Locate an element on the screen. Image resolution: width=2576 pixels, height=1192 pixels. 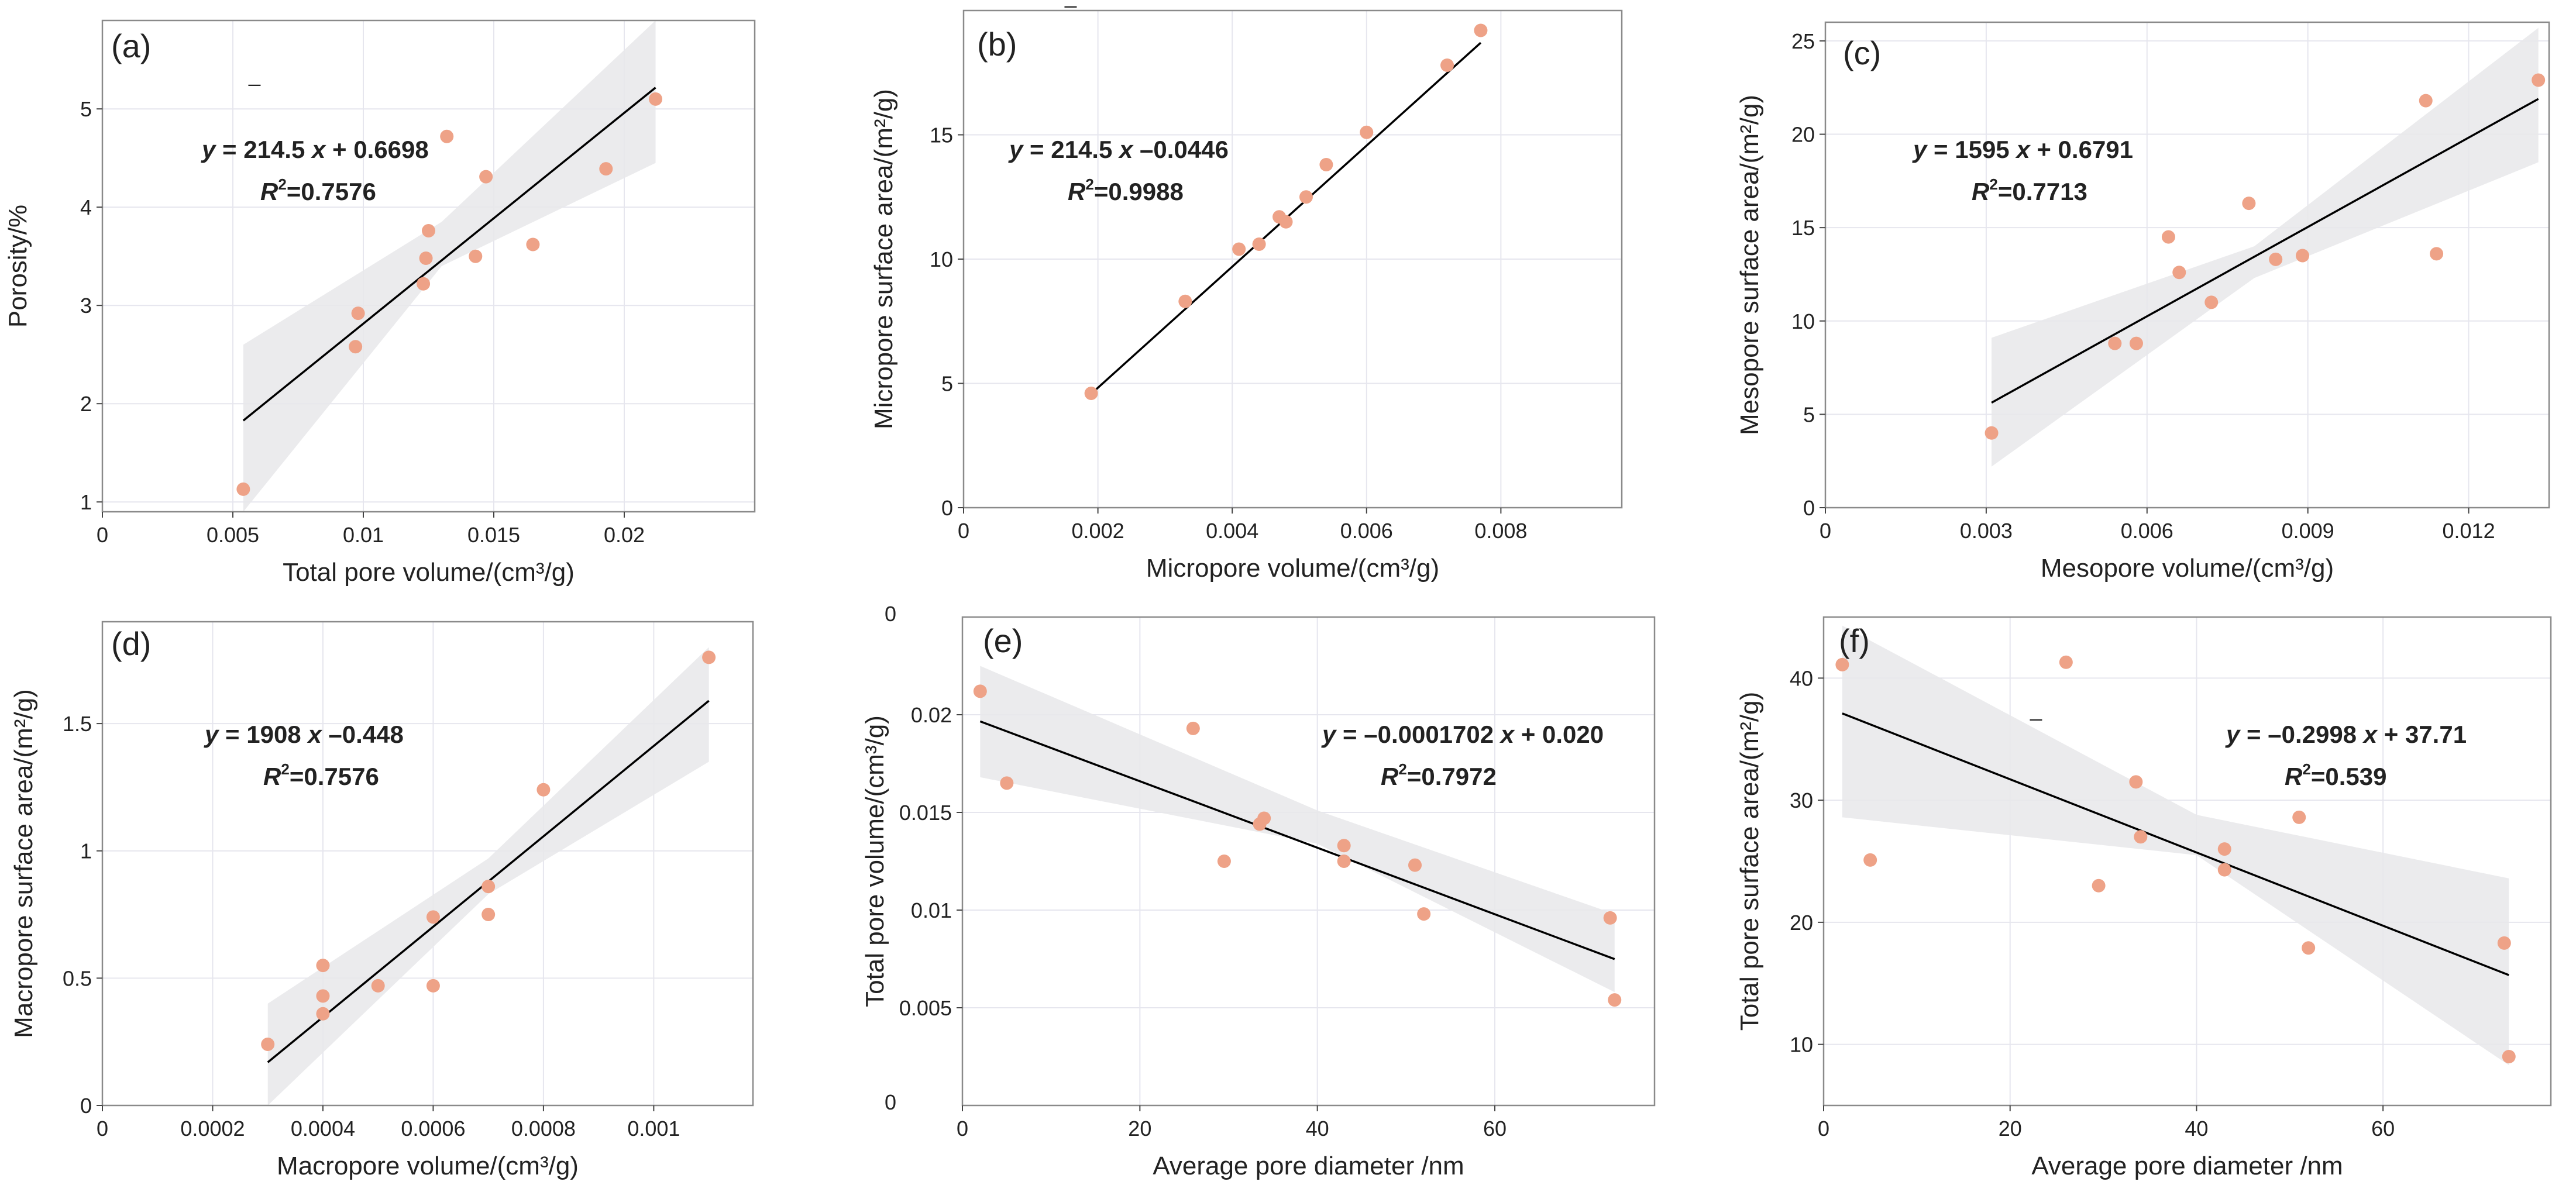
equation-part: = 1908 is located at coordinates (263, 734).